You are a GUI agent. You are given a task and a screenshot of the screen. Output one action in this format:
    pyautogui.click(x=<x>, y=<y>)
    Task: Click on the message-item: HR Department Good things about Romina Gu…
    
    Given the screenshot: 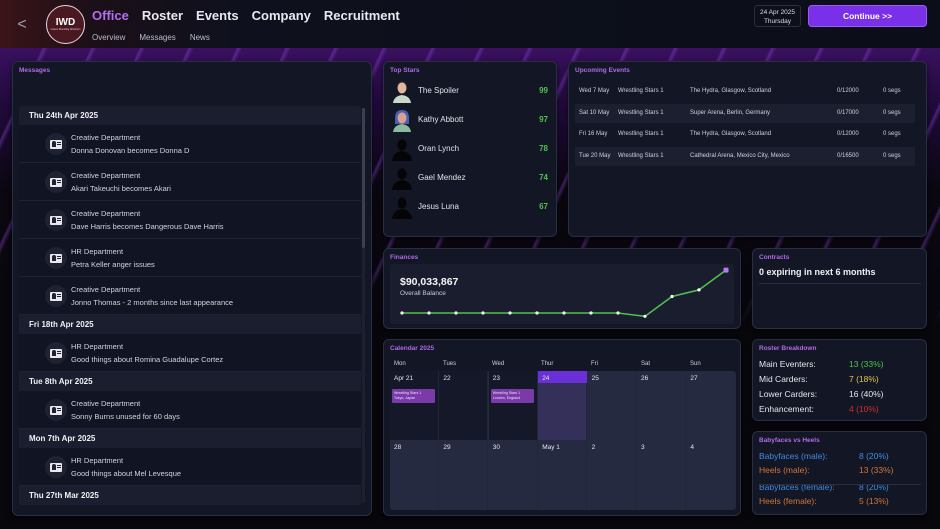 What is the action you would take?
    pyautogui.click(x=190, y=353)
    